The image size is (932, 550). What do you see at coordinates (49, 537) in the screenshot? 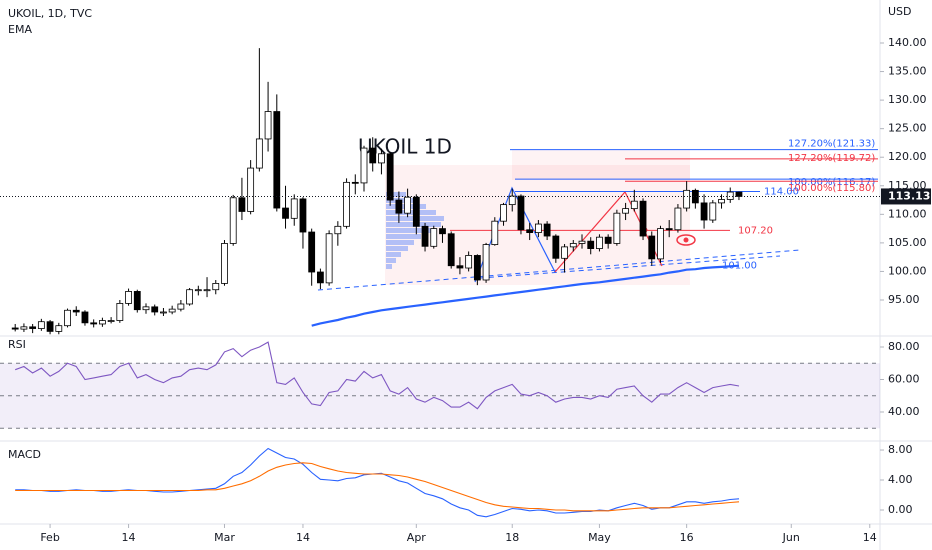
I see `x-tick-label: Feb` at bounding box center [49, 537].